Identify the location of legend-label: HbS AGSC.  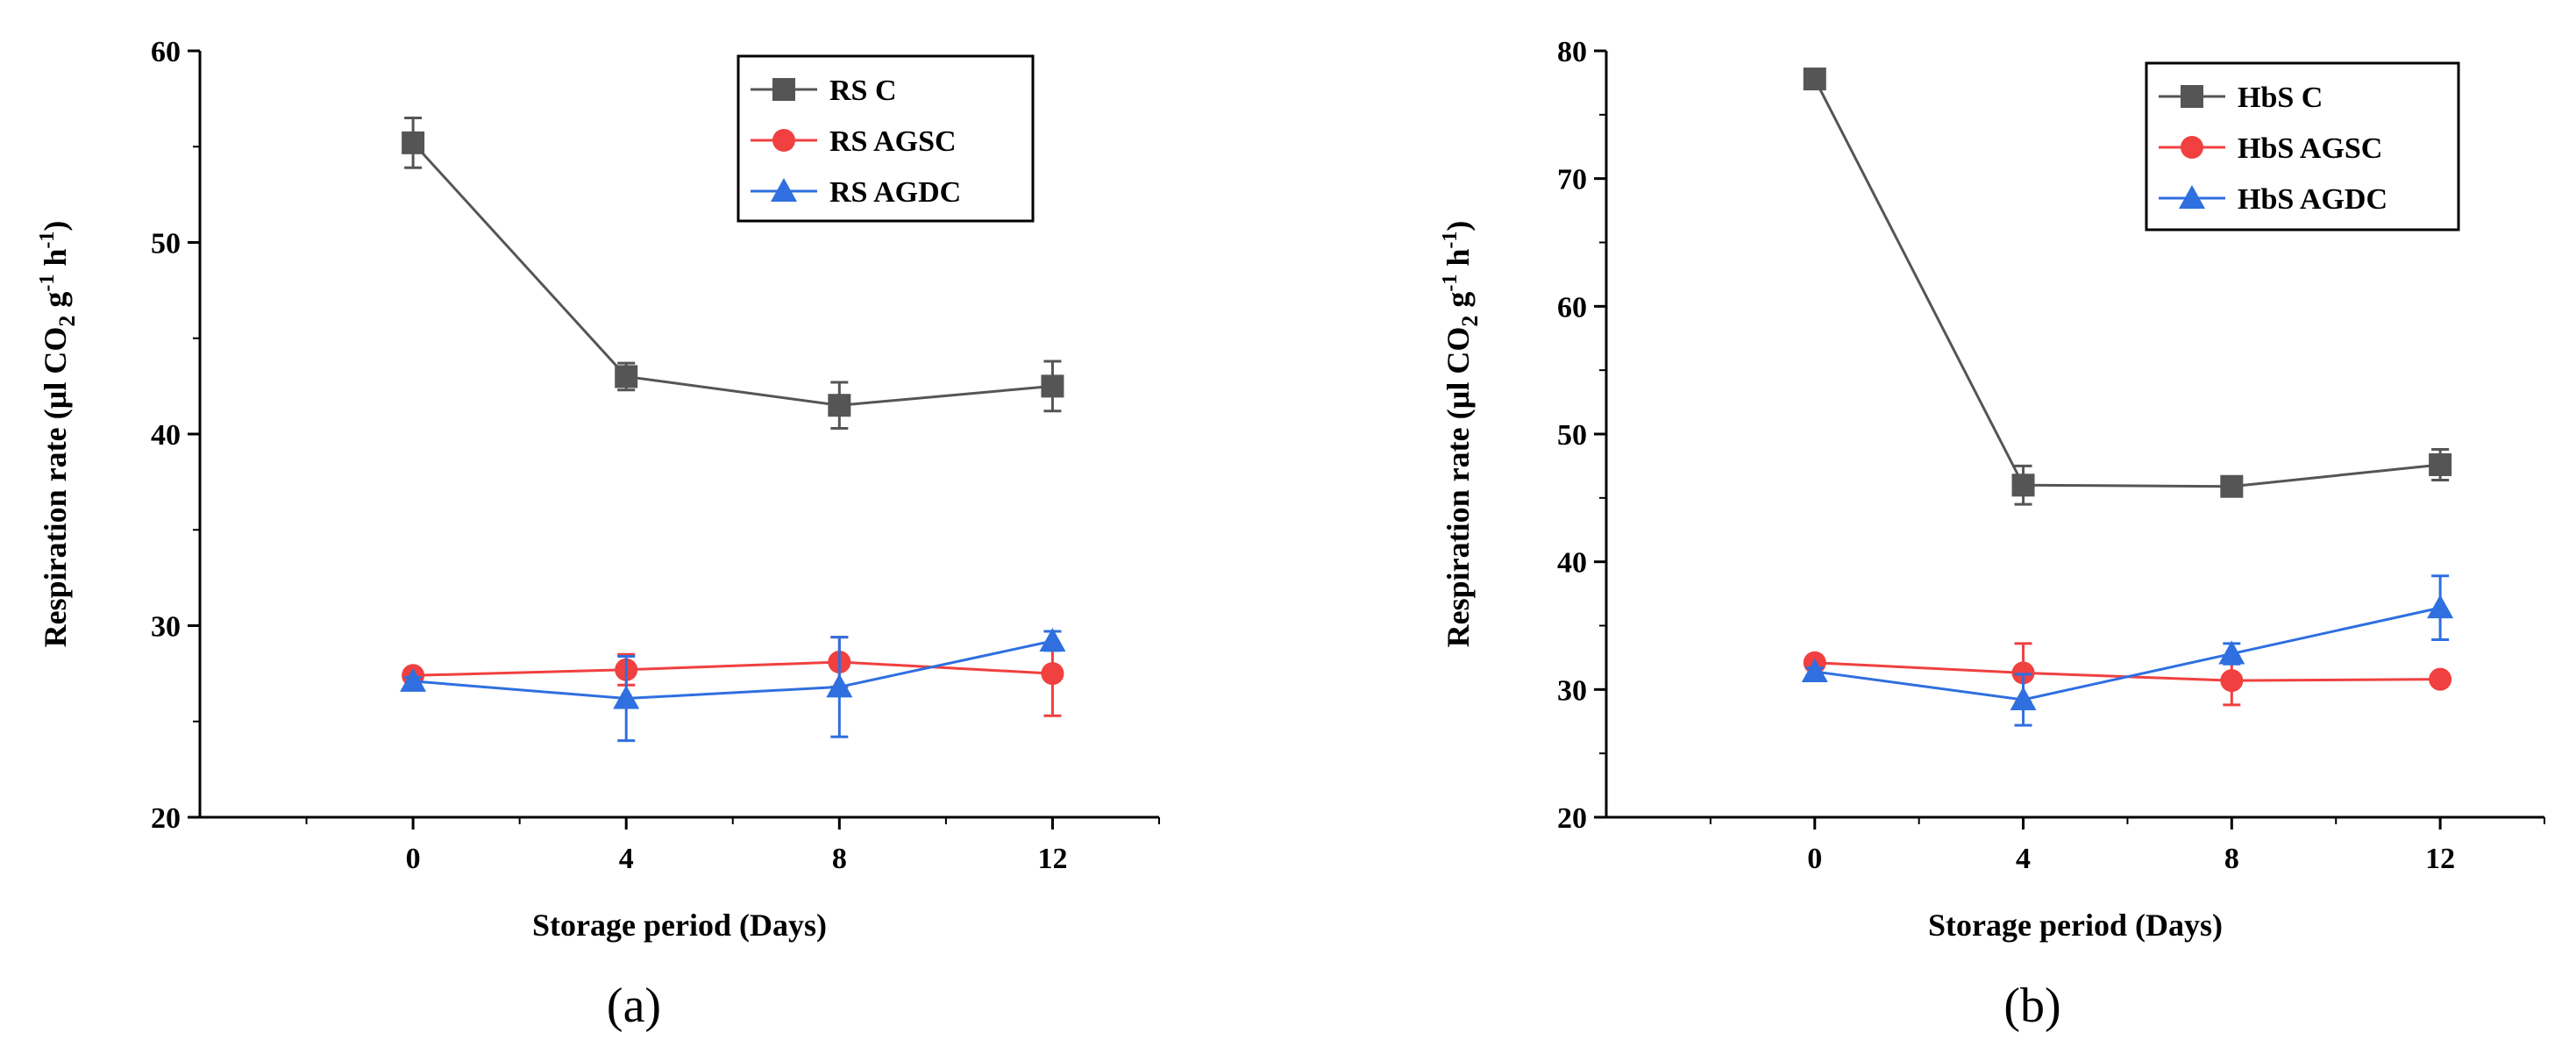
(2310, 148).